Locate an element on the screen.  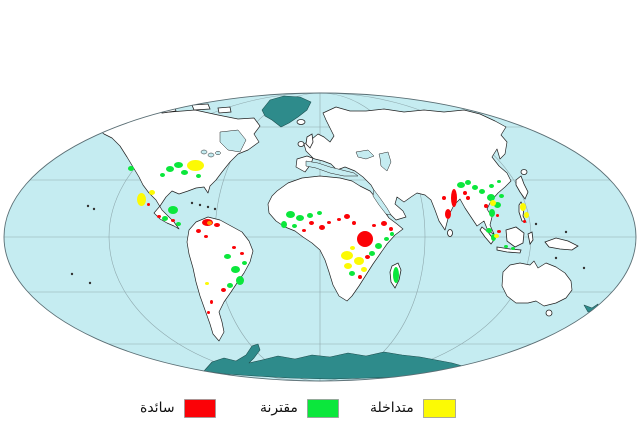
legend-label-dominant: سائدة is located at coordinates (157, 408).